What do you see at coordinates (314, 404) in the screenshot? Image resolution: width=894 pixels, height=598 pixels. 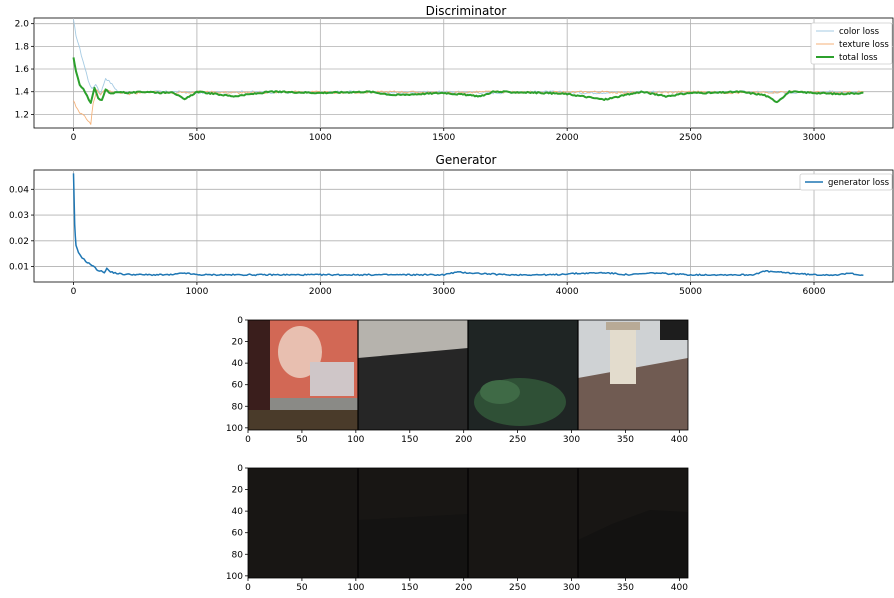 I see `magazine-bottom-strip` at bounding box center [314, 404].